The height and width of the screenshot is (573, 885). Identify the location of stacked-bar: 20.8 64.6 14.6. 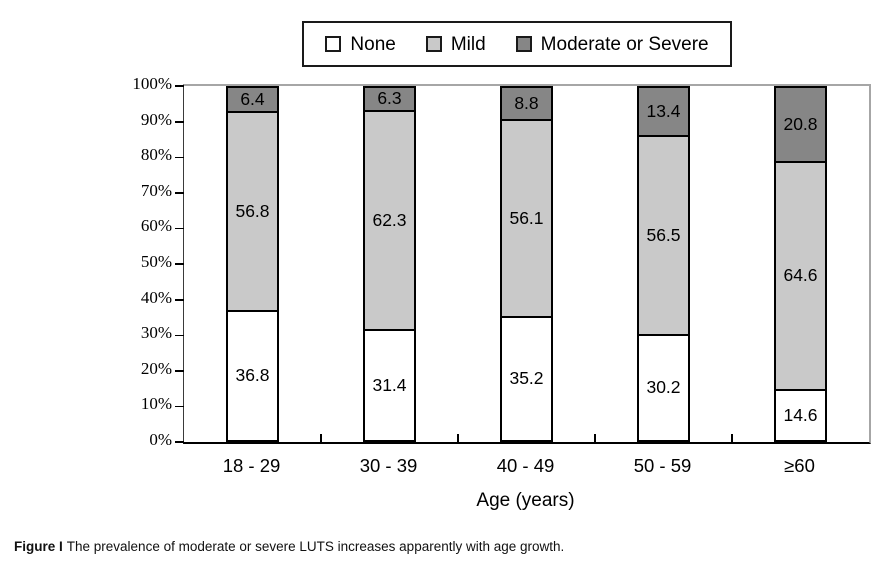
(800, 264).